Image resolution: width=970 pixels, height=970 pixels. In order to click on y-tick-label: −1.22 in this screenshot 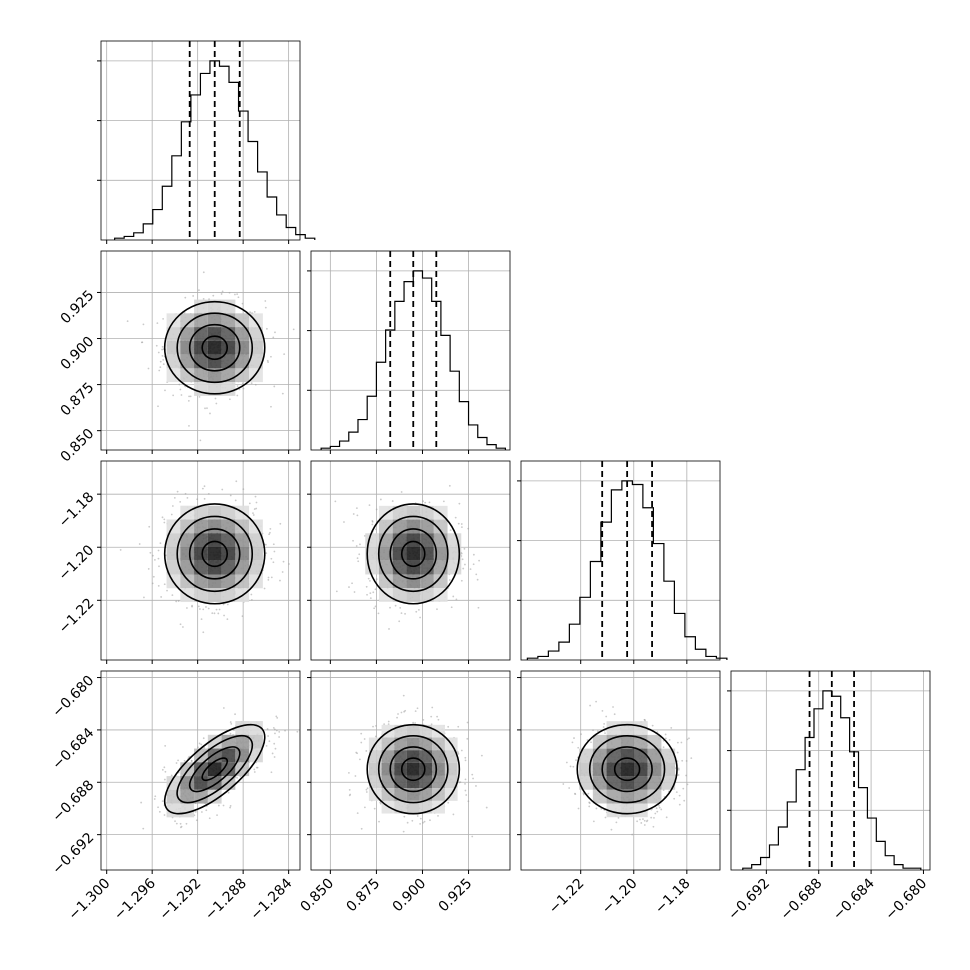, I will do `click(77, 616)`.